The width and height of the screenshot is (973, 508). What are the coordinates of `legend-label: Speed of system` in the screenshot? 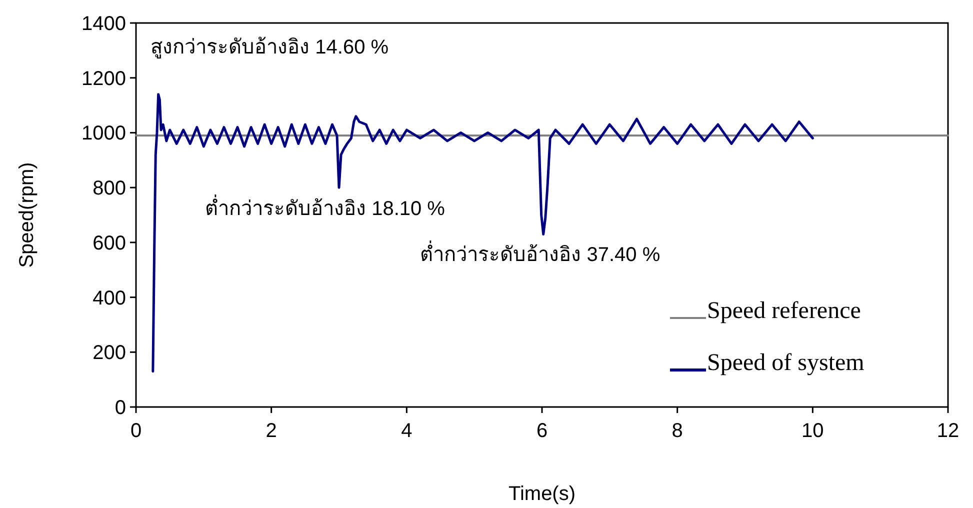 It's located at (786, 363).